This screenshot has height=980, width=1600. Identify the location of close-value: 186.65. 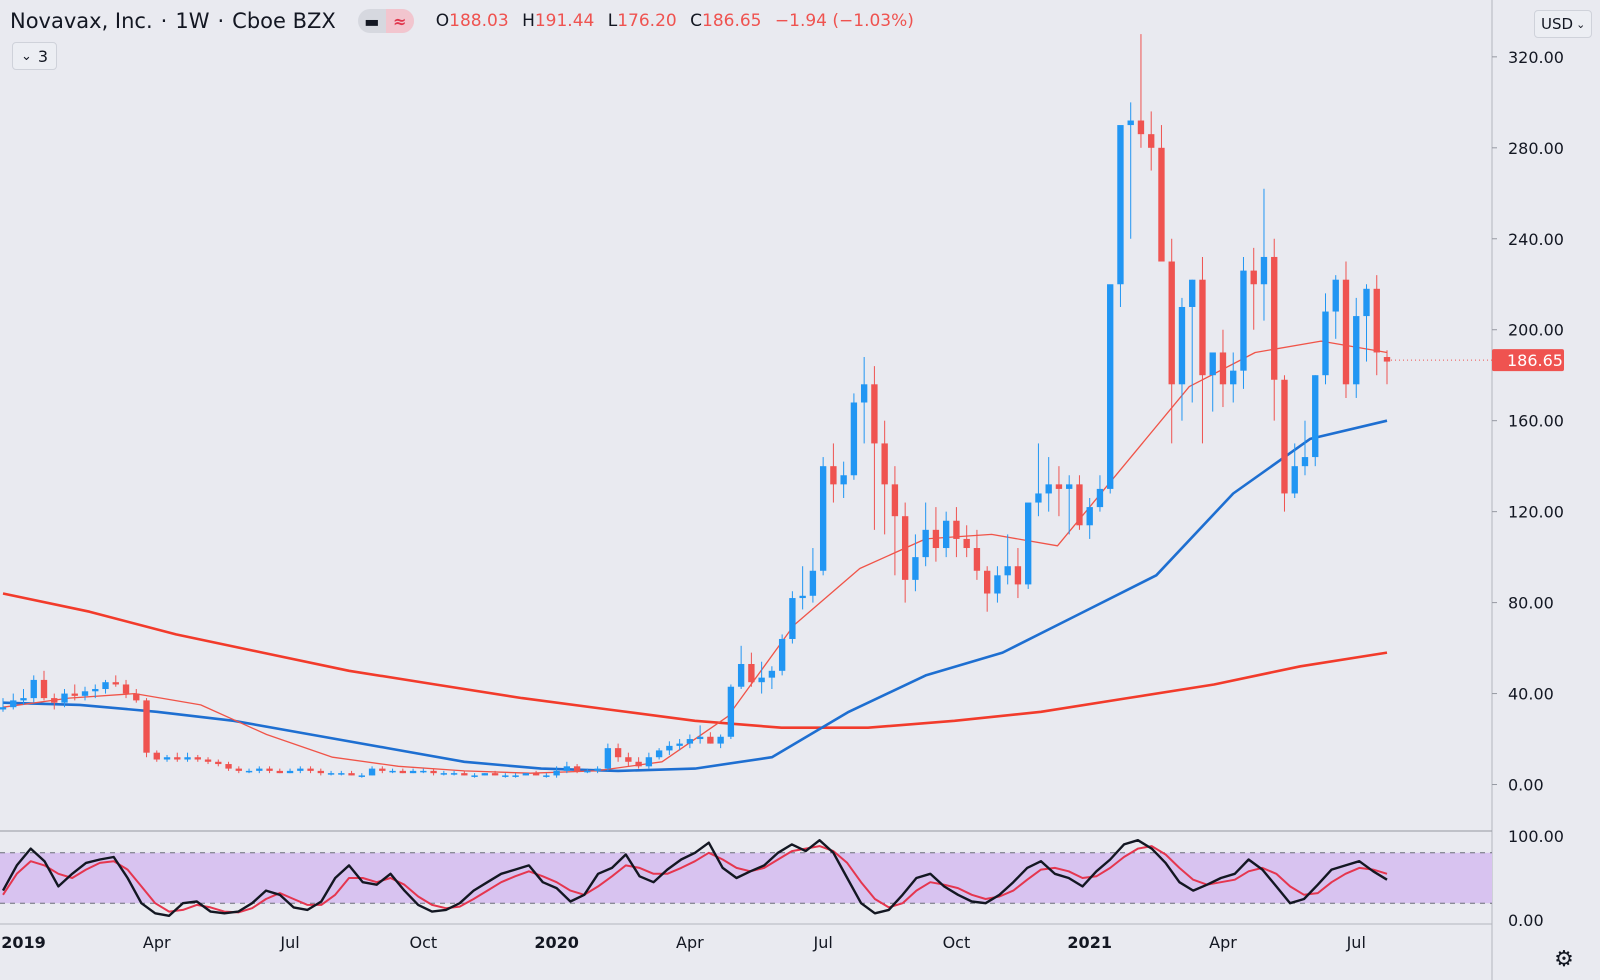
(732, 21).